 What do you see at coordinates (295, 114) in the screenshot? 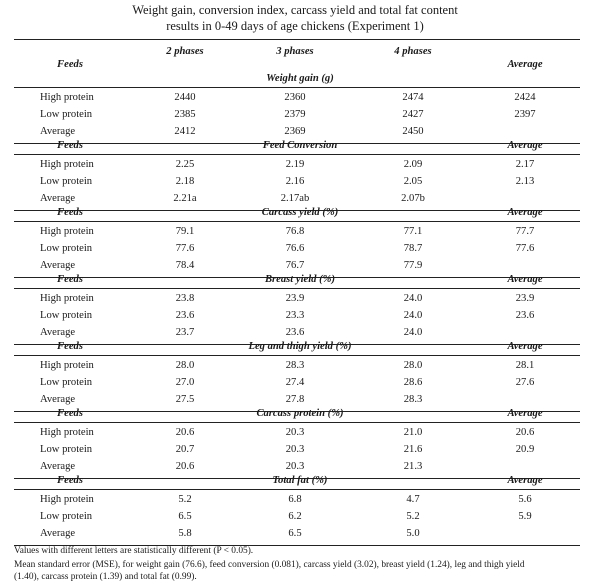
I see `cell-3-phases: 2379` at bounding box center [295, 114].